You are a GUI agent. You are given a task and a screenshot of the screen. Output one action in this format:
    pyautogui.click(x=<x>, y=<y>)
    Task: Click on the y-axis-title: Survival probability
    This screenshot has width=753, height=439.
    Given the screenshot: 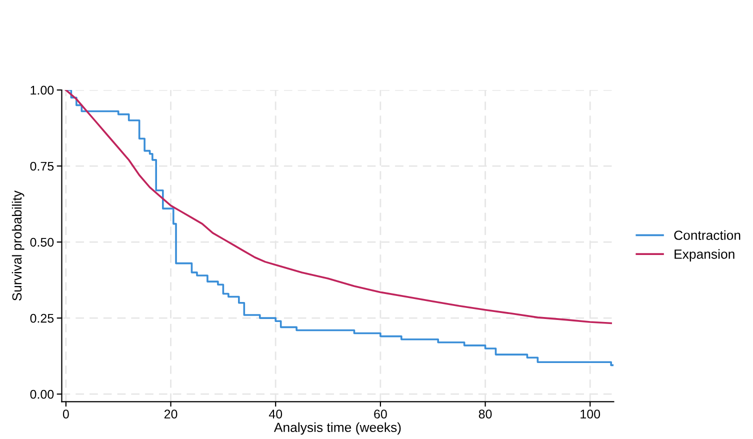 What is the action you would take?
    pyautogui.click(x=18, y=245)
    